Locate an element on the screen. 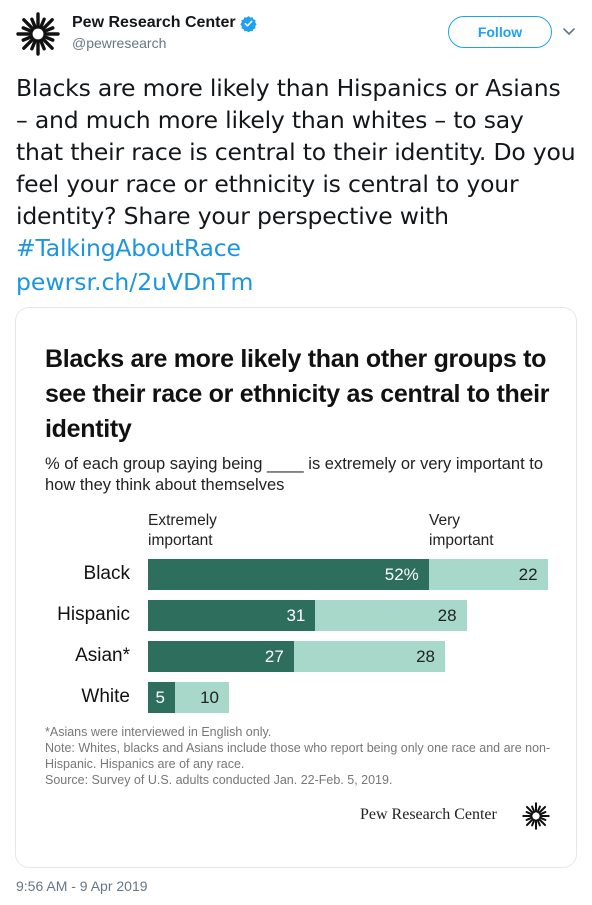 Image resolution: width=592 pixels, height=905 pixels. brand-wordmark: Pew Research Center is located at coordinates (428, 814).